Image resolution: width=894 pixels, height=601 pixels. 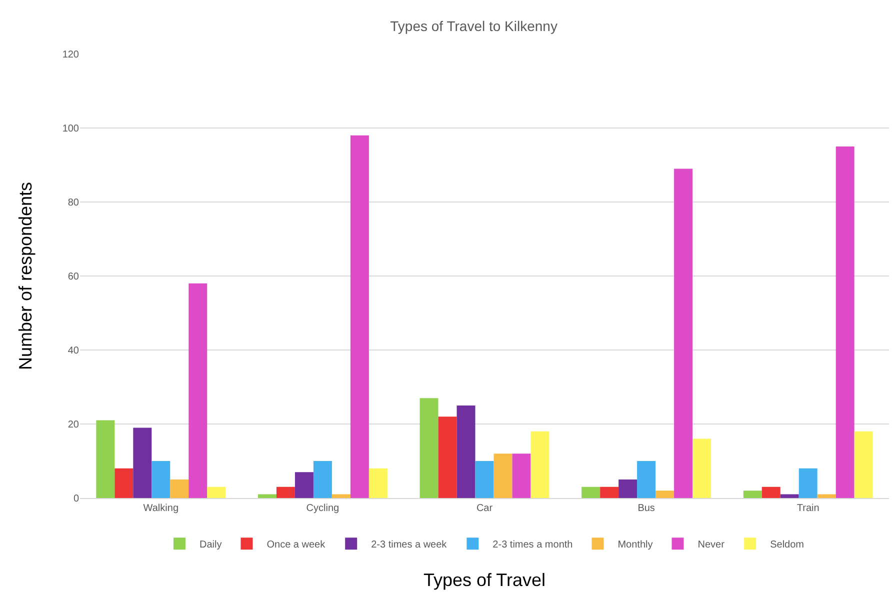 I want to click on y-axis-title: Number of respondents, so click(x=26, y=276).